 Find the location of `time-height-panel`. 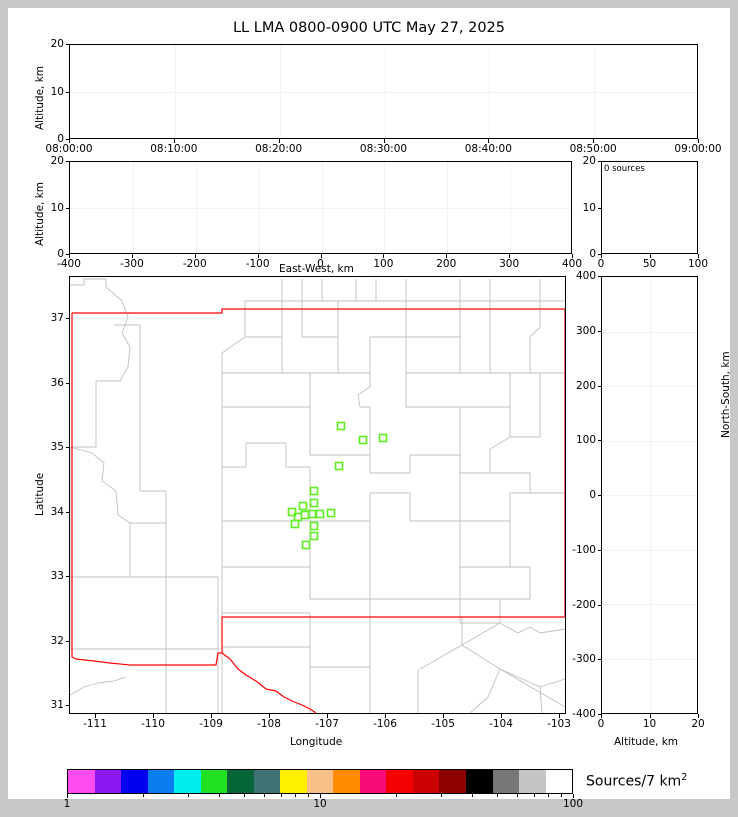

time-height-panel is located at coordinates (383, 91).